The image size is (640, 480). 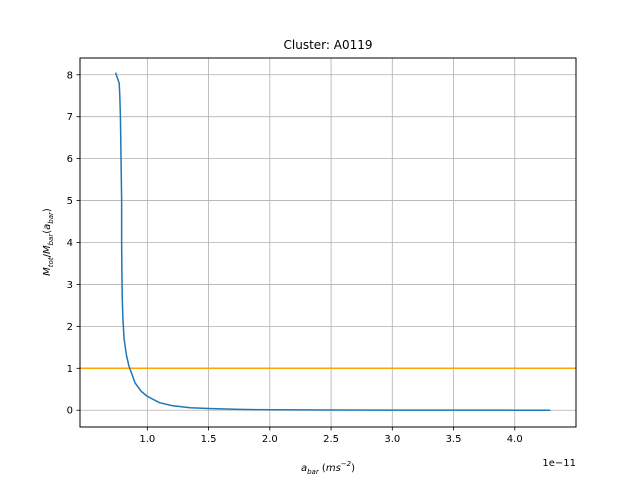 What do you see at coordinates (270, 439) in the screenshot?
I see `x-tick-label: 2.0` at bounding box center [270, 439].